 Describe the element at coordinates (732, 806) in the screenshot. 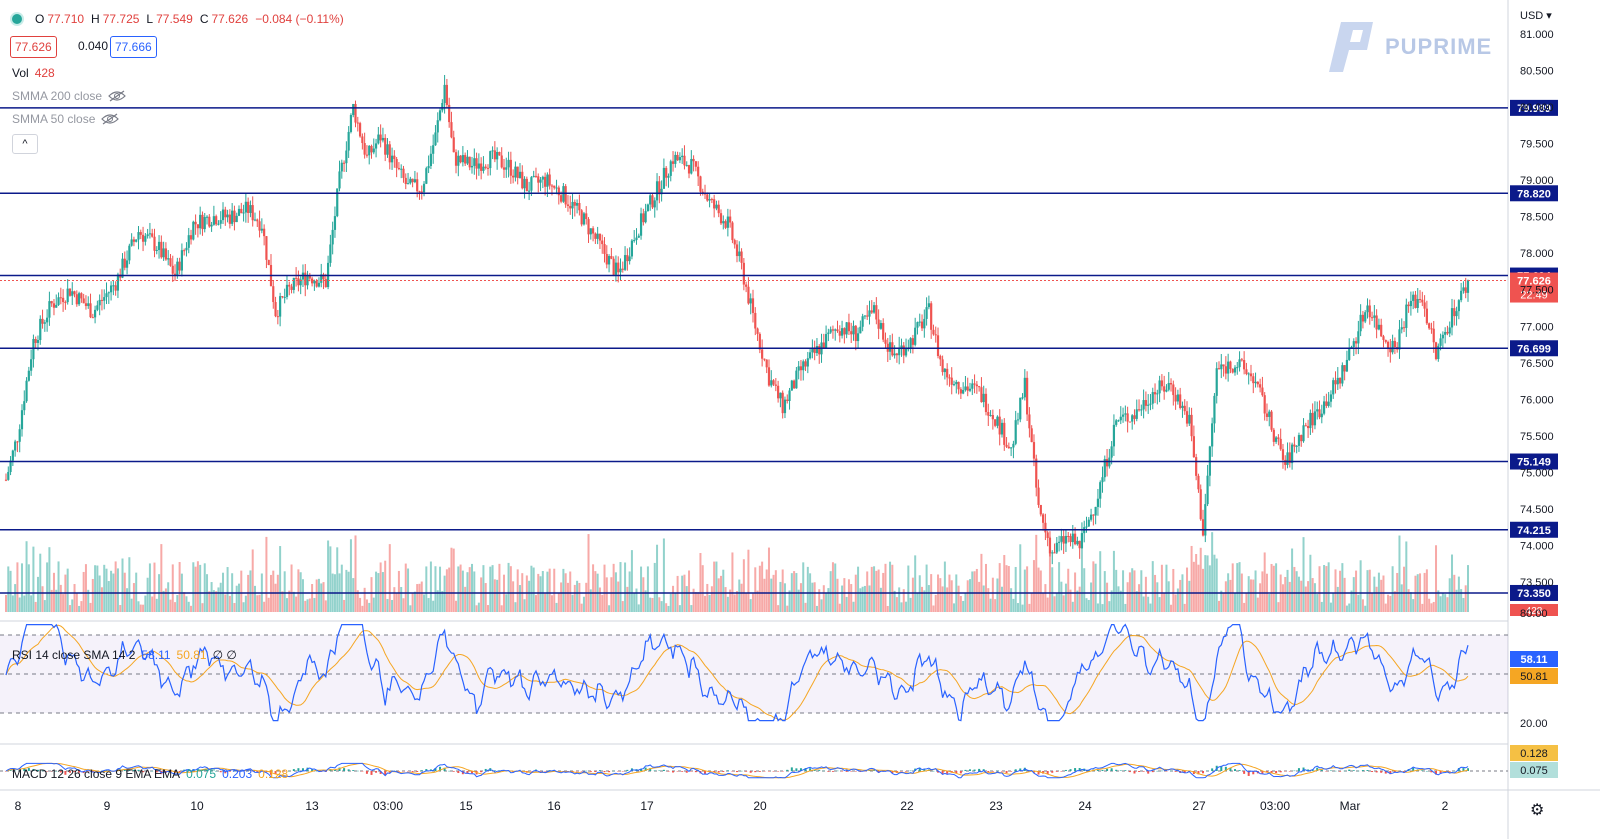

I see `time-axis: 8 9 10 13 03:00 15 16 17 20 22 23 24 27 03:00 Mar 2` at that location.